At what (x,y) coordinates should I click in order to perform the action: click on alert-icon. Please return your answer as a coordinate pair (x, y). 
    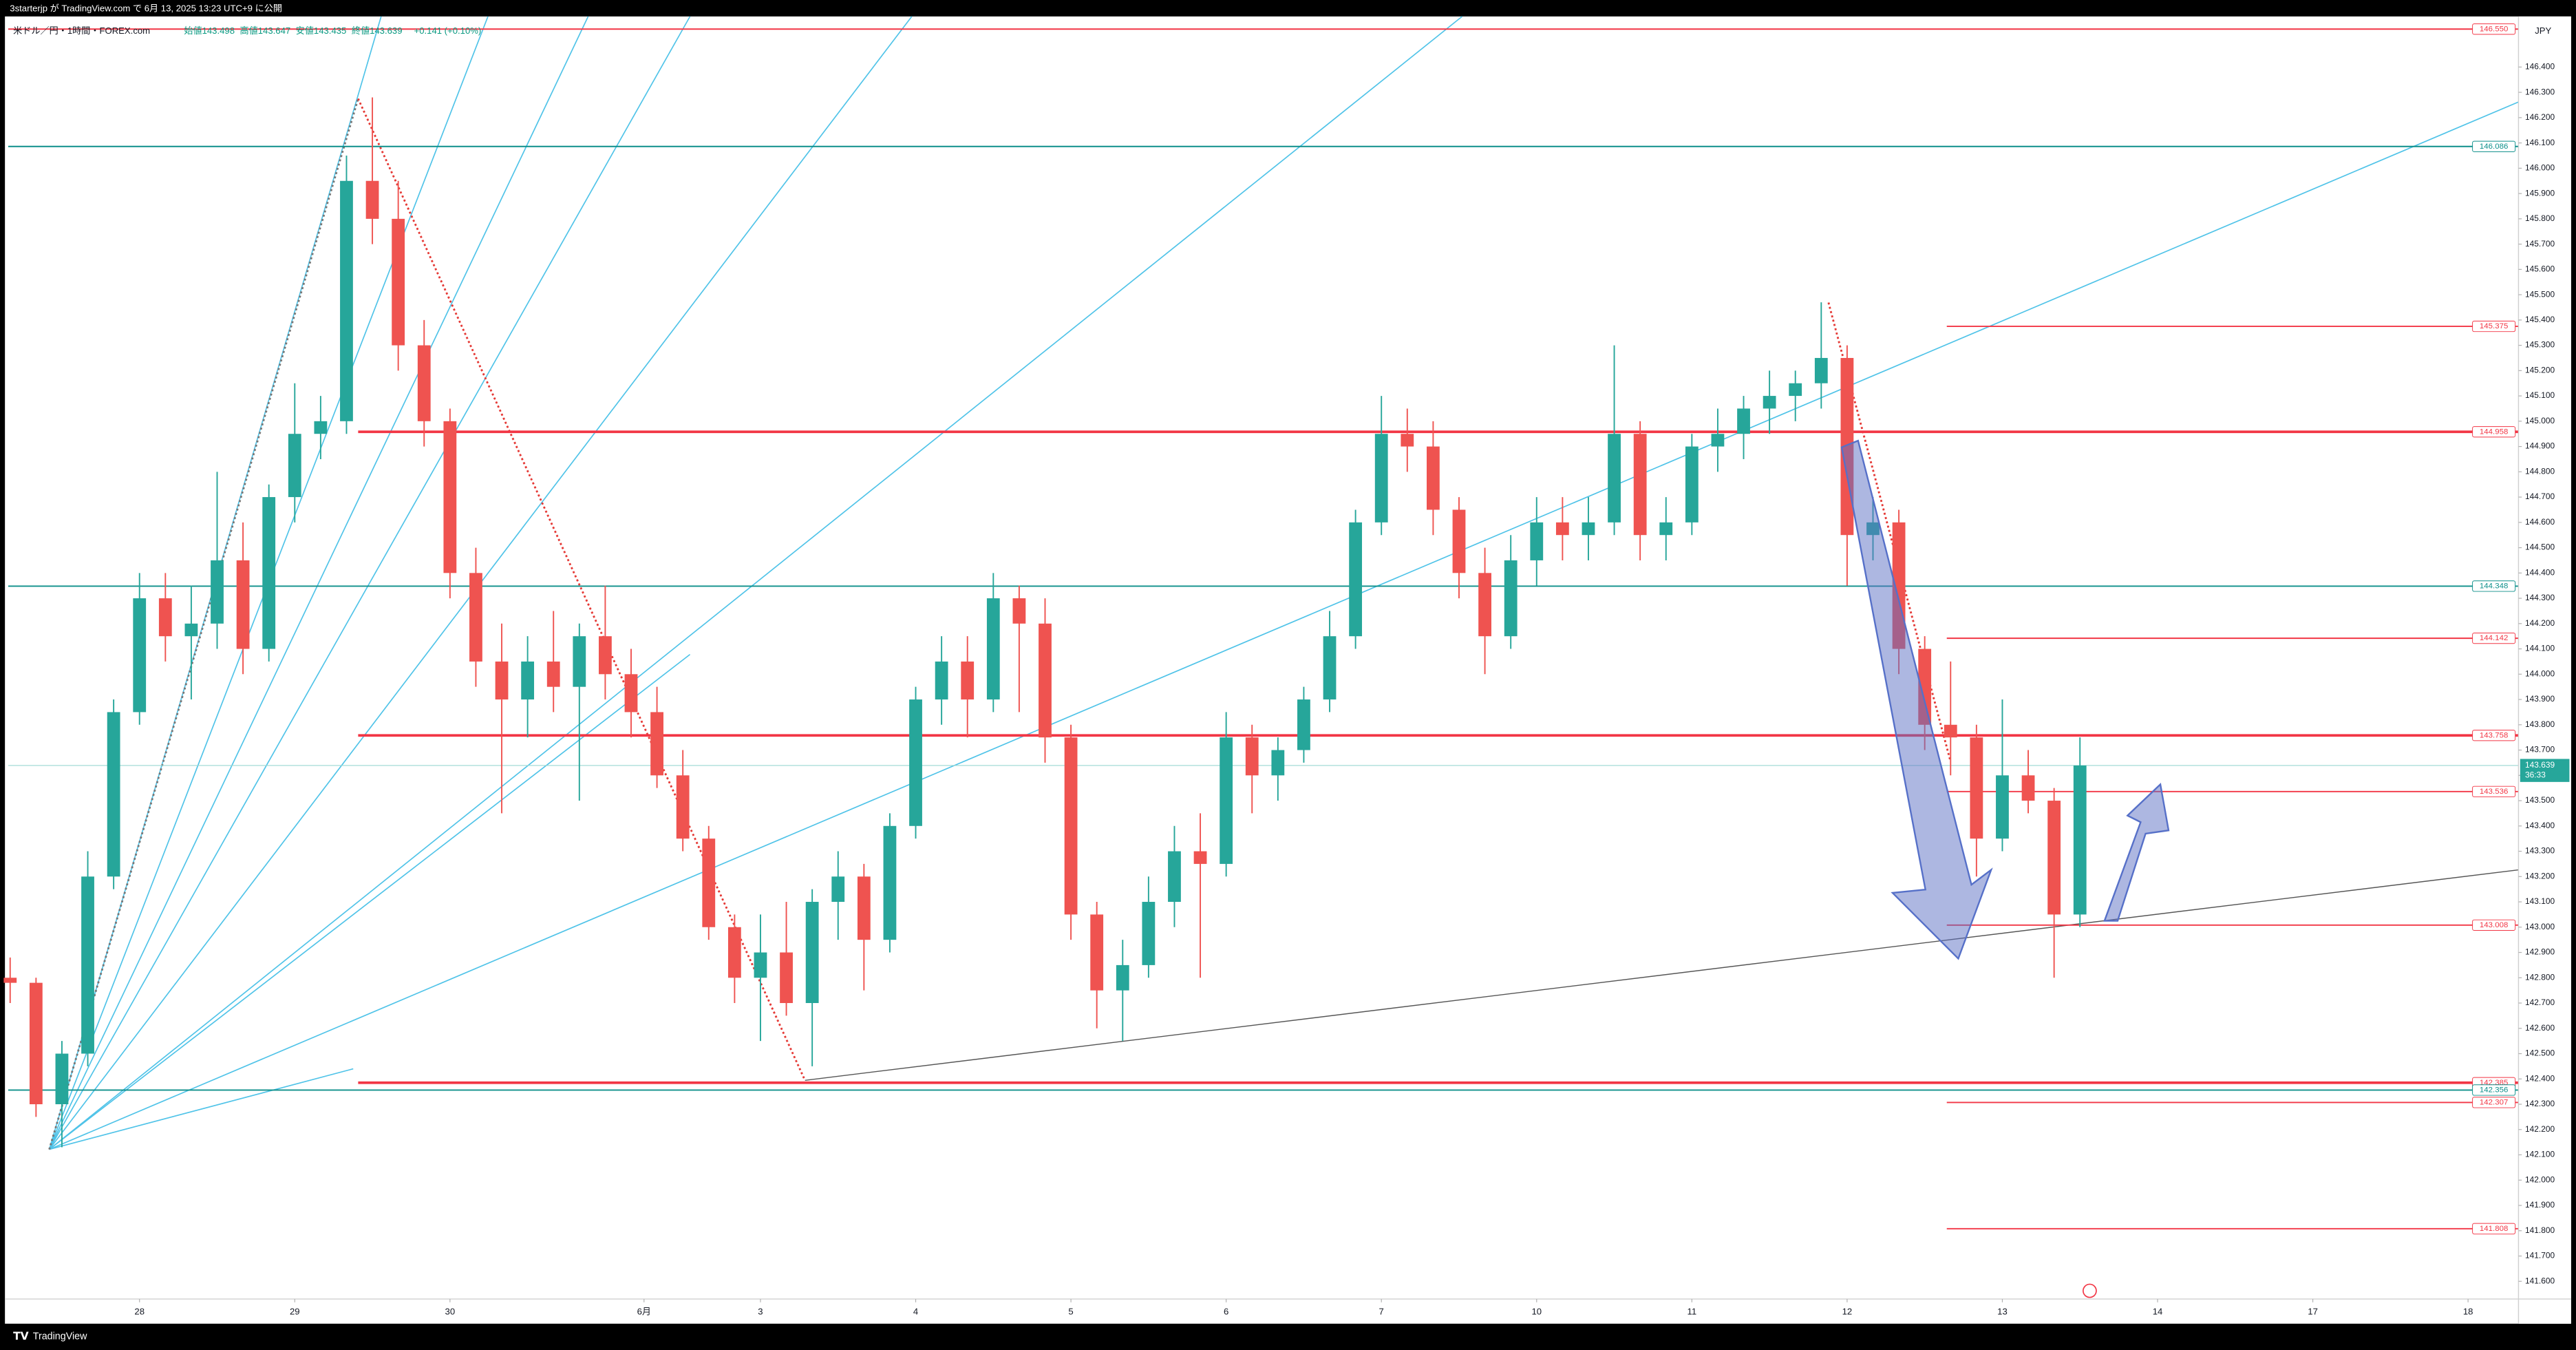
    Looking at the image, I should click on (2090, 1290).